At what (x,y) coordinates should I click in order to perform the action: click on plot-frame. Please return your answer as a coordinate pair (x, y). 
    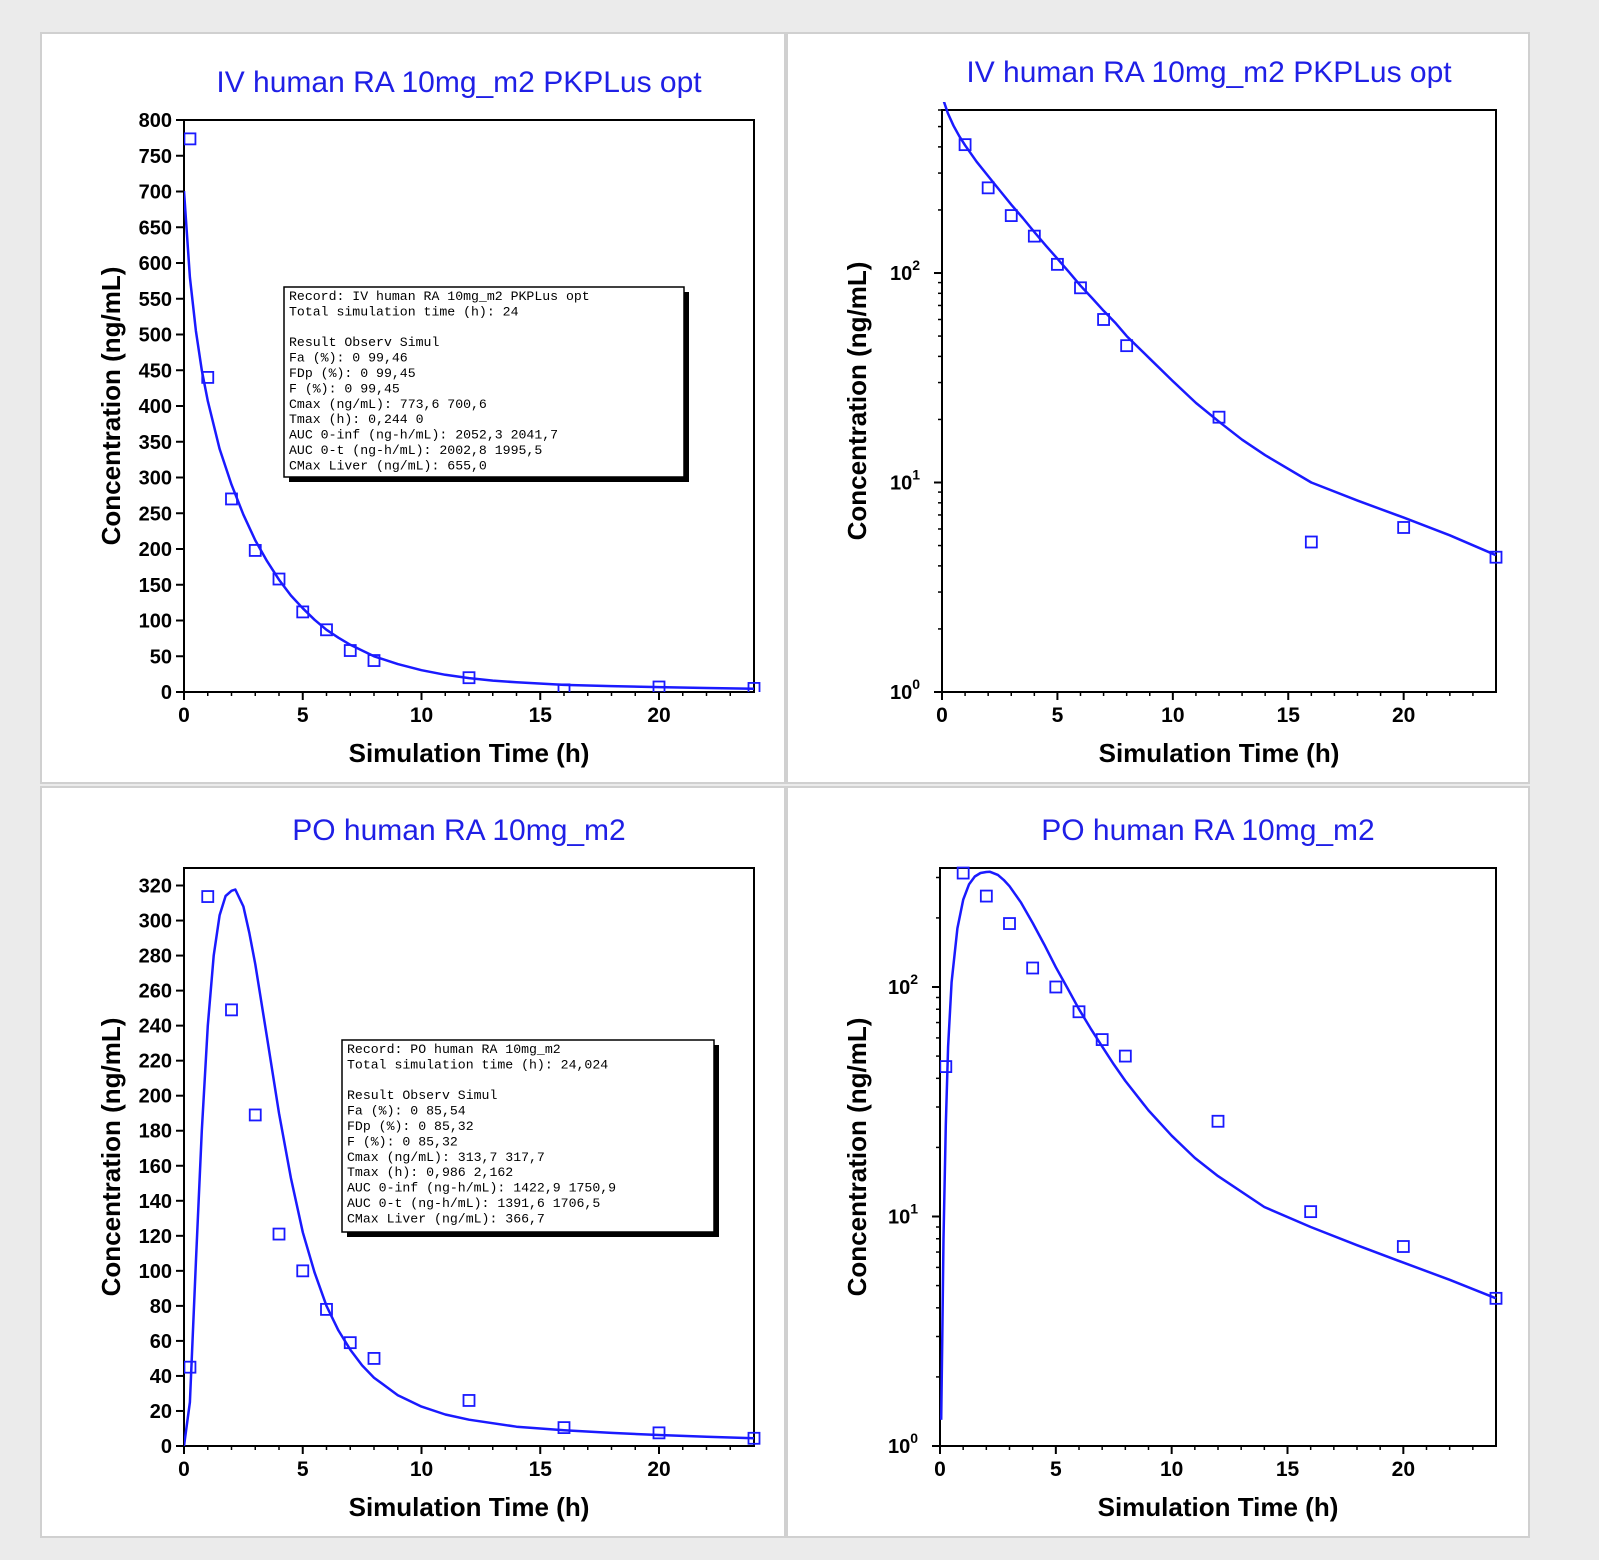
    Looking at the image, I should click on (1219, 401).